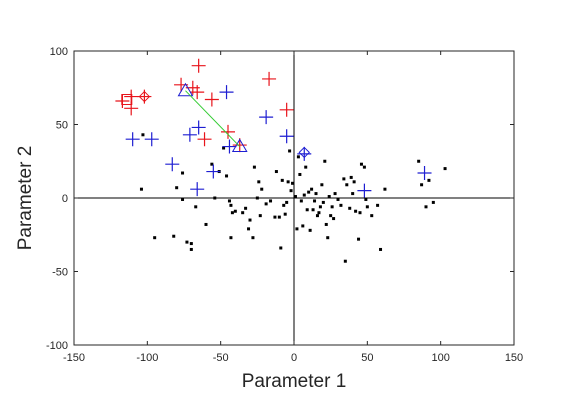 This screenshot has width=568, height=410. What do you see at coordinates (127, 100) in the screenshot?
I see `data-point-square` at bounding box center [127, 100].